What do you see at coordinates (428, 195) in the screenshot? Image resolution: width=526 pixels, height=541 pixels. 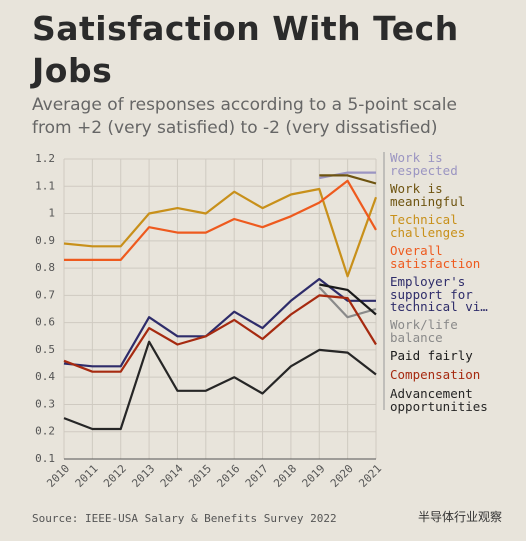 I see `legend-label: Work is meaningful` at bounding box center [428, 195].